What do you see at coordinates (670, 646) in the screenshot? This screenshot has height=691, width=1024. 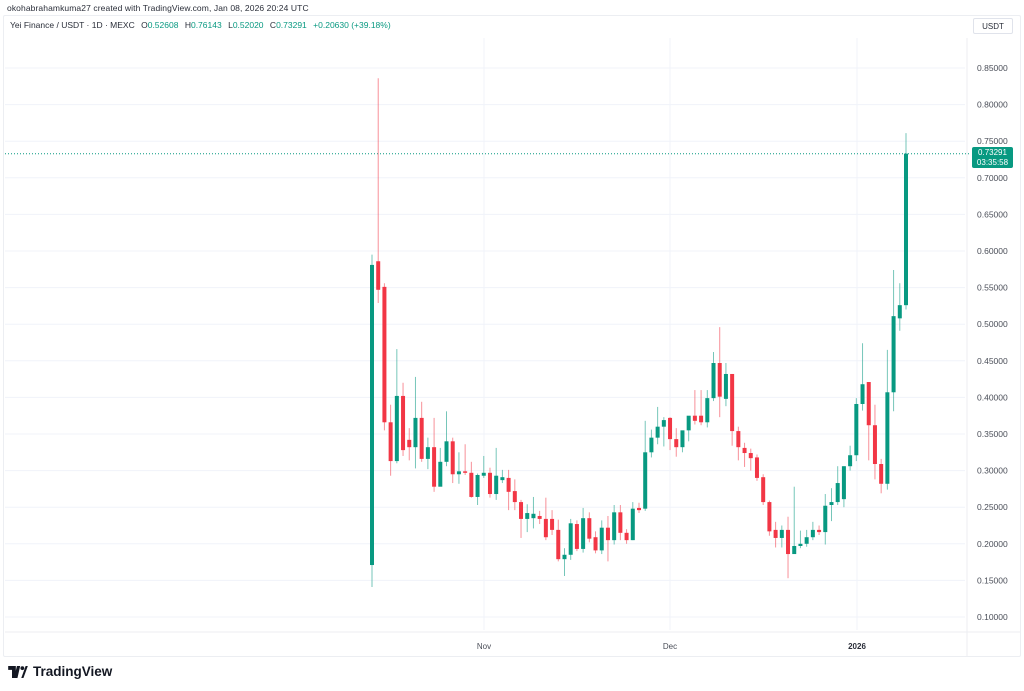 I see `time-tick-label: Dec` at bounding box center [670, 646].